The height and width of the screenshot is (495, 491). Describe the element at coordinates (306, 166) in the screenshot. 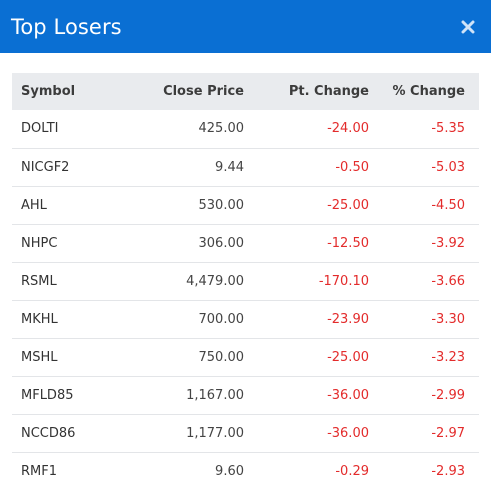

I see `cell-pt-change: -0.50` at that location.